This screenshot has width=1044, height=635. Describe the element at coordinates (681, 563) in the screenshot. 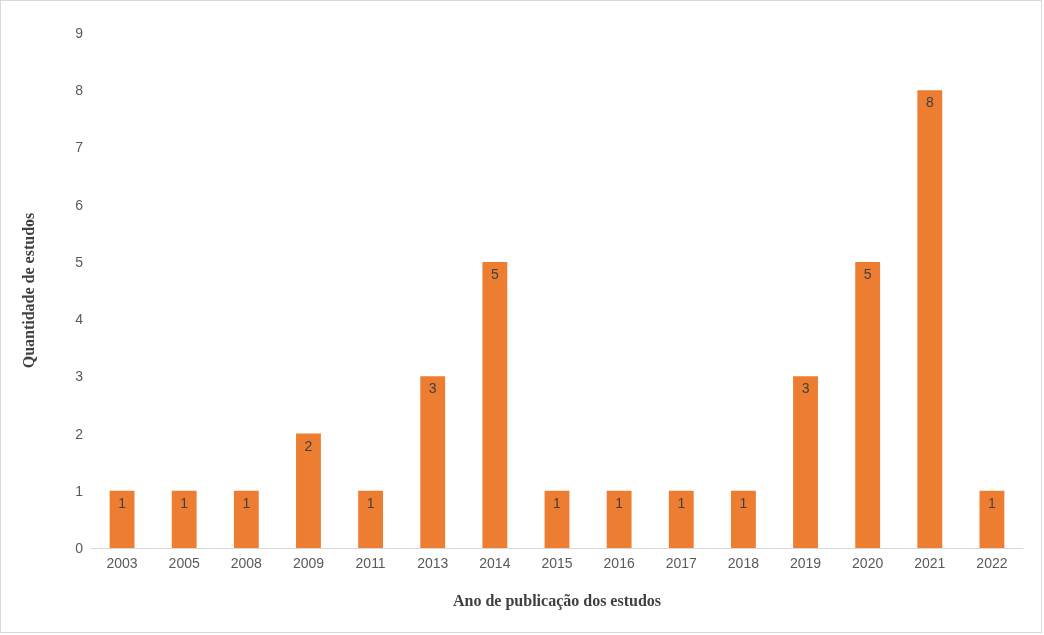

I see `x-tick-label: 2017` at that location.